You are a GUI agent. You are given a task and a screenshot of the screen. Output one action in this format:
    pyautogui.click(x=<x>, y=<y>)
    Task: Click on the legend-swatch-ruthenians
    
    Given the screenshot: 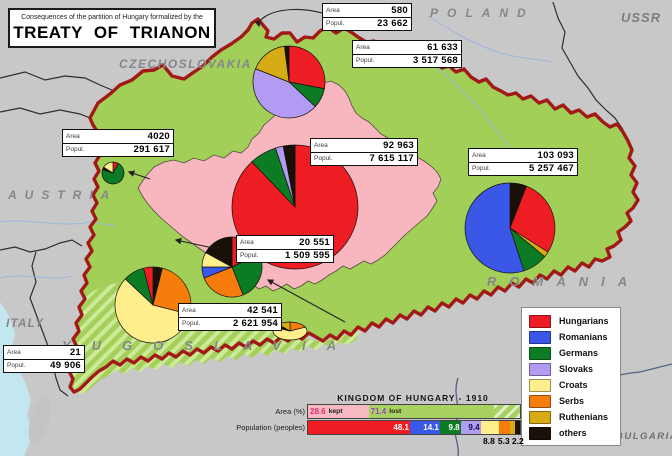 What is the action you would take?
    pyautogui.click(x=540, y=417)
    